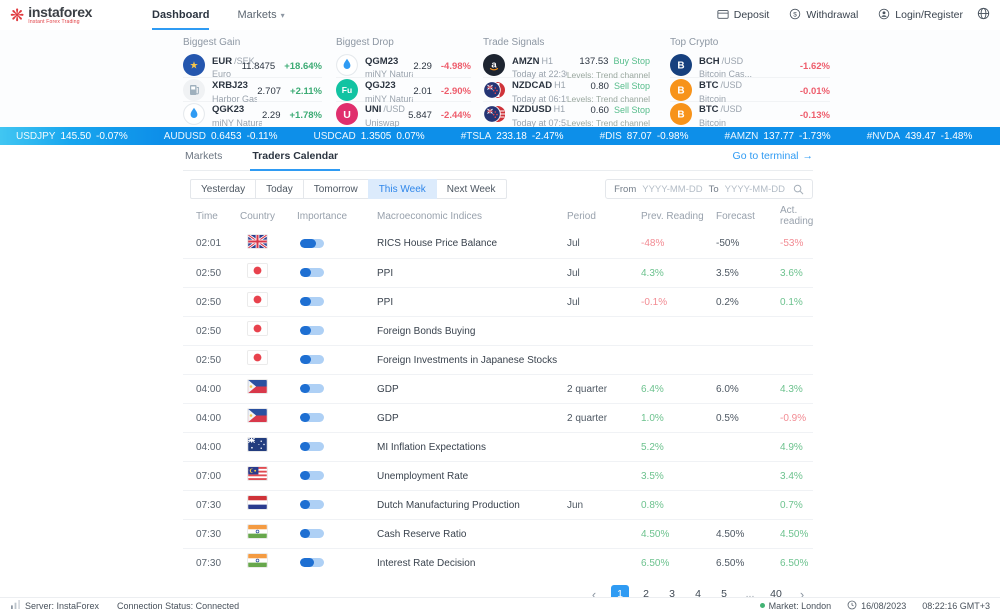  Describe the element at coordinates (802, 594) in the screenshot. I see `pagination-next-button: ›` at that location.